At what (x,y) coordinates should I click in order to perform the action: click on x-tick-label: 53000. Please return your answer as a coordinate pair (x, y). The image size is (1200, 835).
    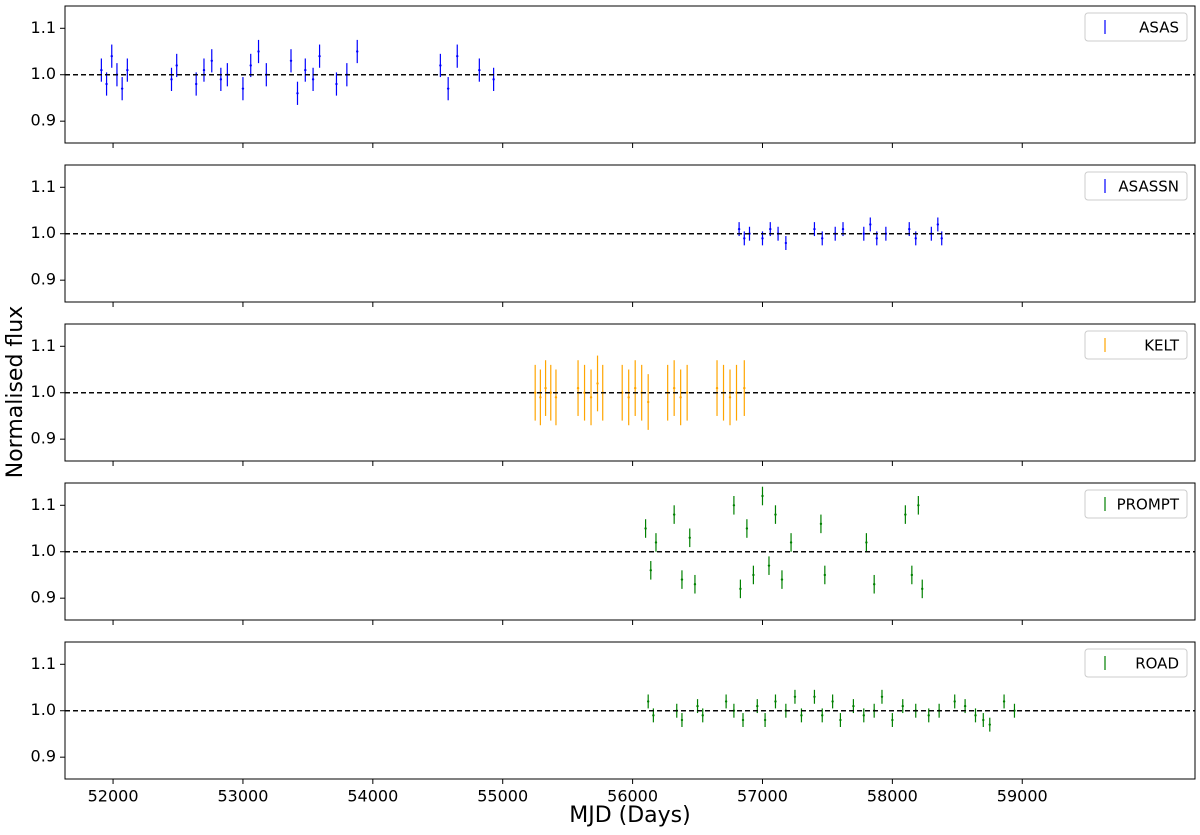
    Looking at the image, I should click on (242, 796).